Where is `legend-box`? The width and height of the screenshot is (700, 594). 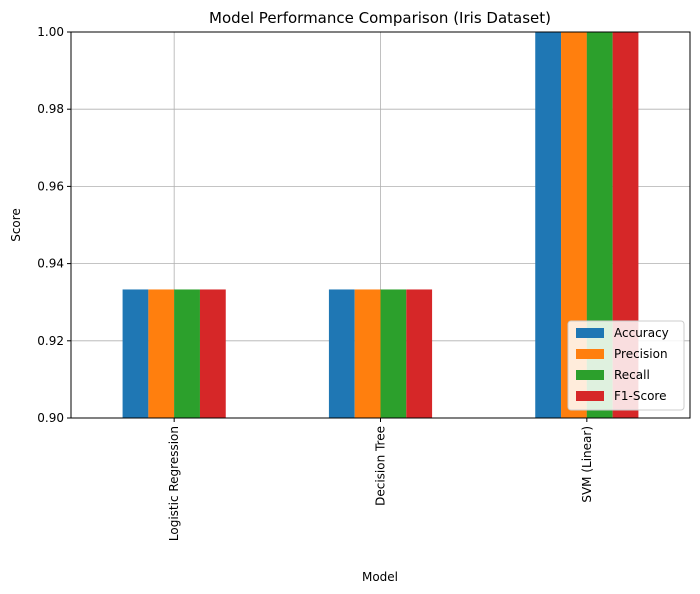
legend-box is located at coordinates (626, 365).